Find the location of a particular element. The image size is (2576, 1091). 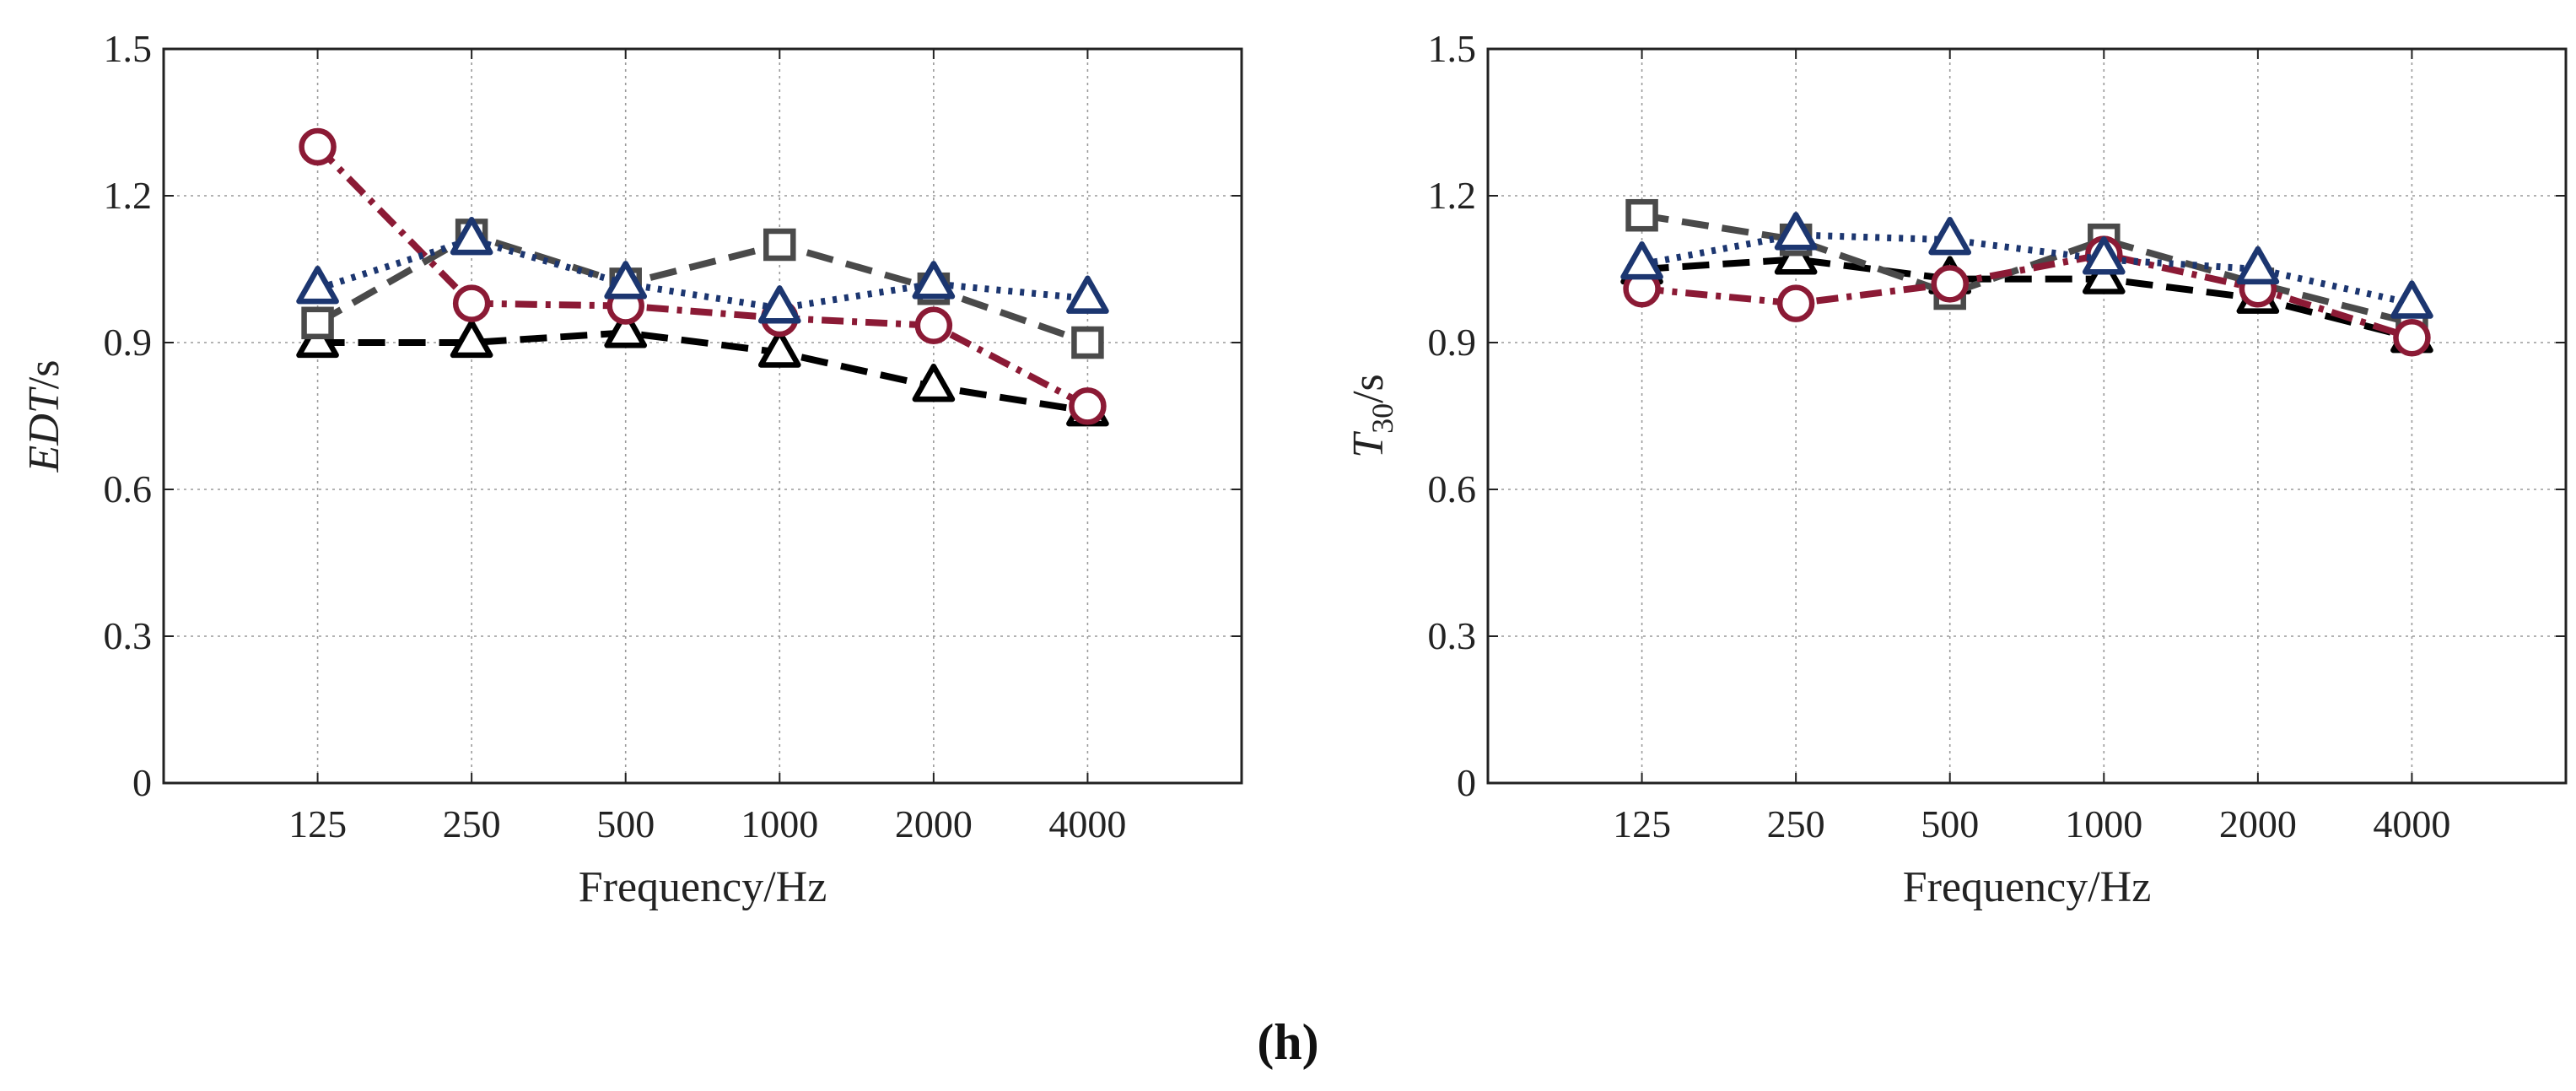

y-axis-label: EDT/s is located at coordinates (44, 416).